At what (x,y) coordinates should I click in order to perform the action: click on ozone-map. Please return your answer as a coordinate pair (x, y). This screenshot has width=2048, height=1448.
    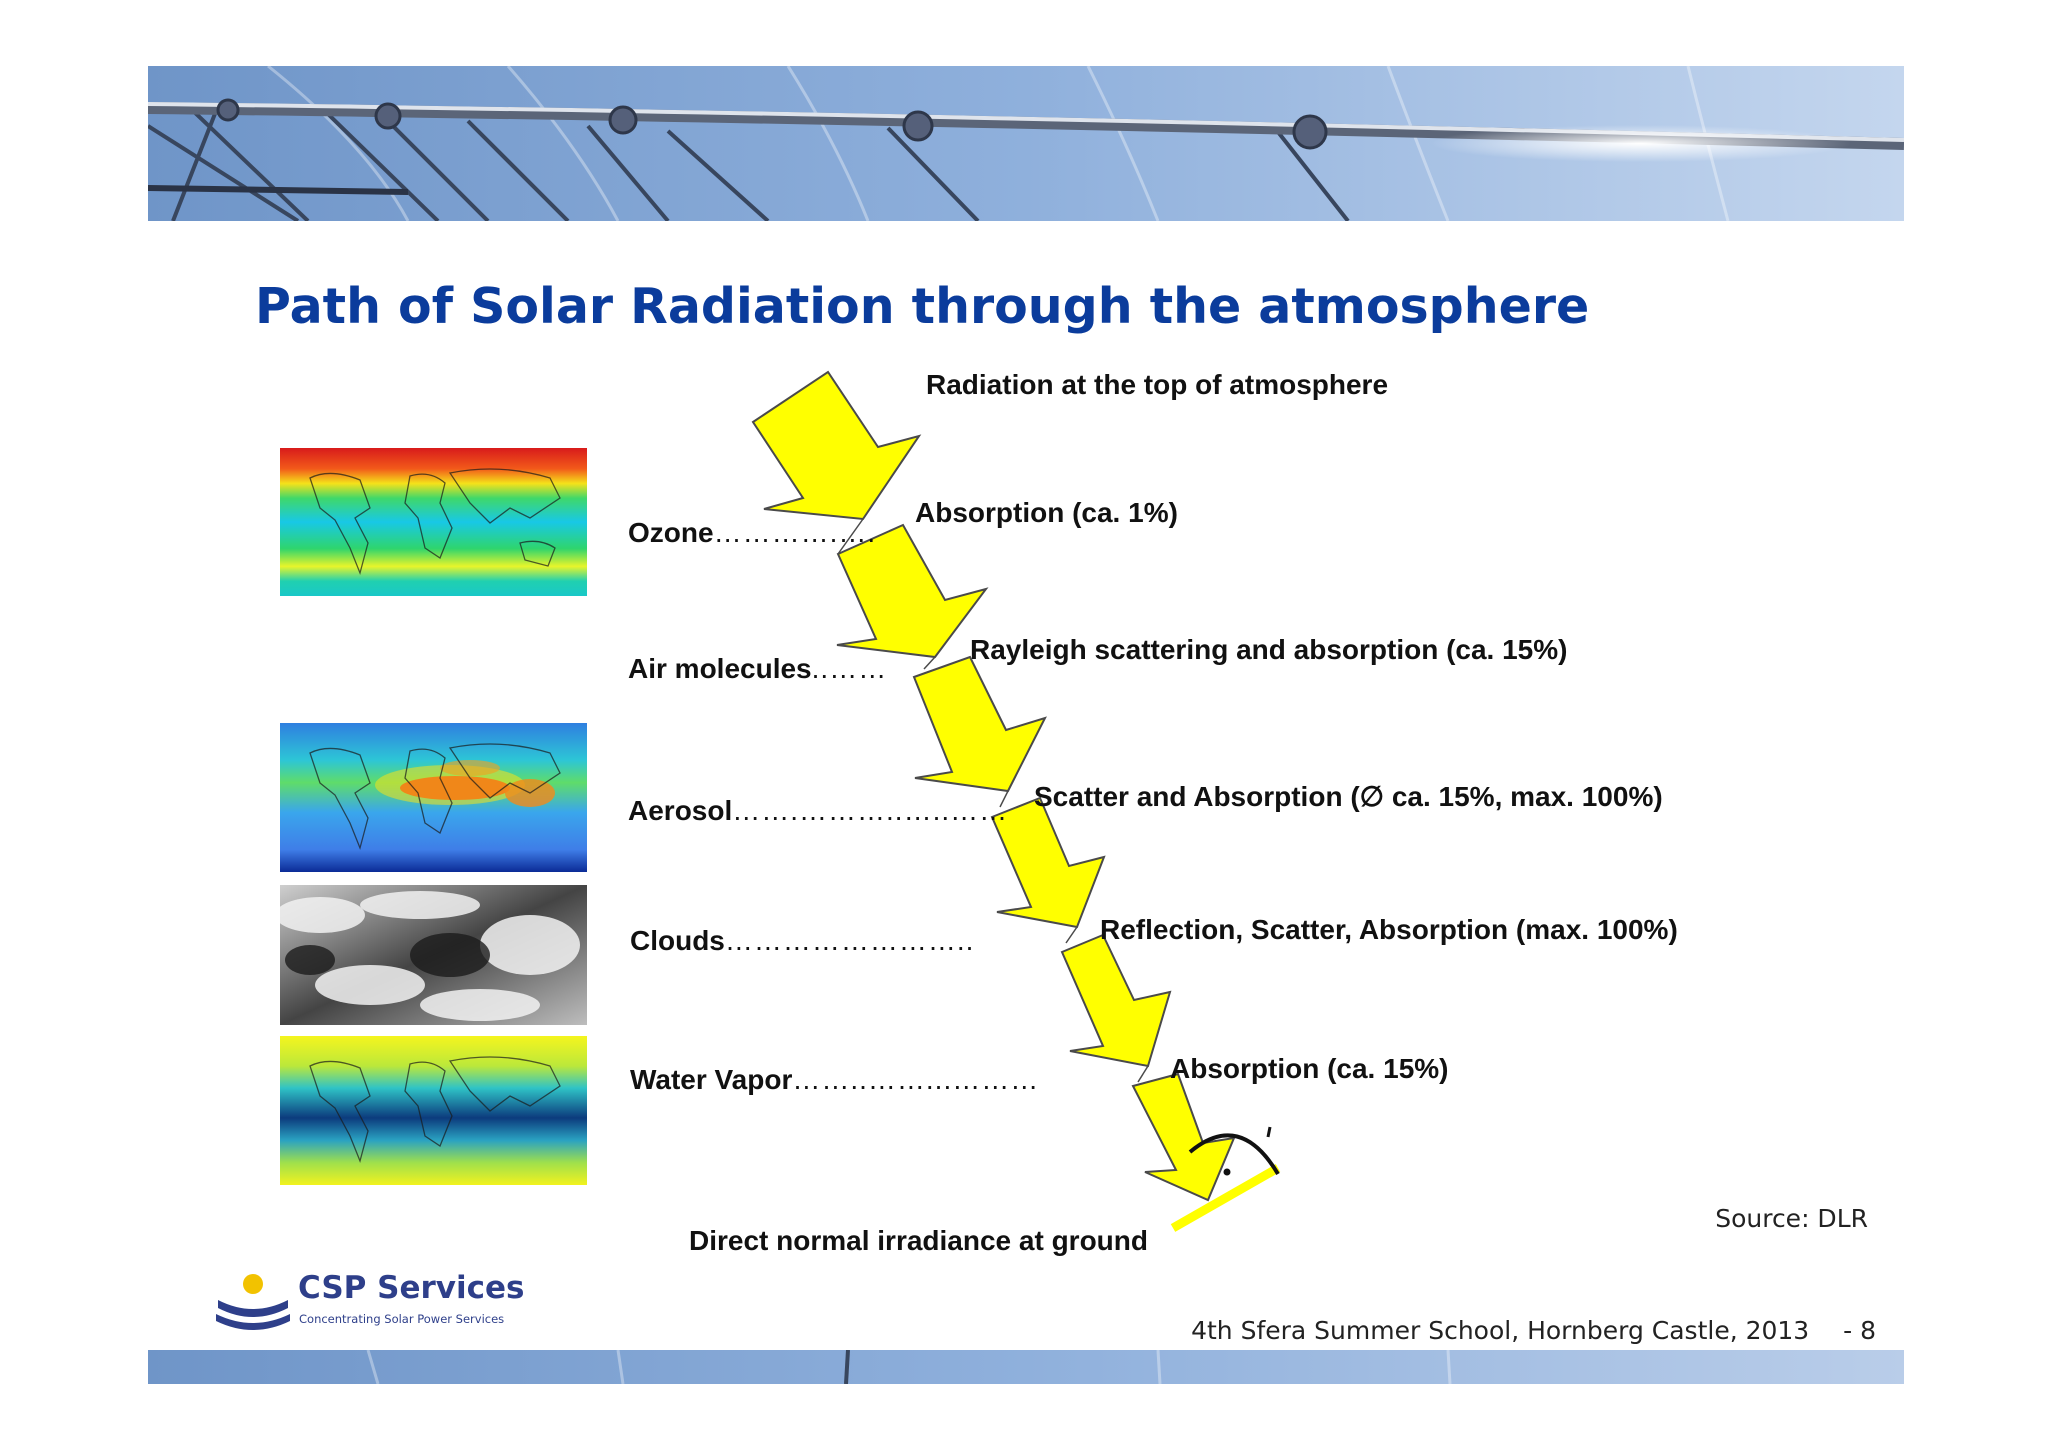
    Looking at the image, I should click on (433, 522).